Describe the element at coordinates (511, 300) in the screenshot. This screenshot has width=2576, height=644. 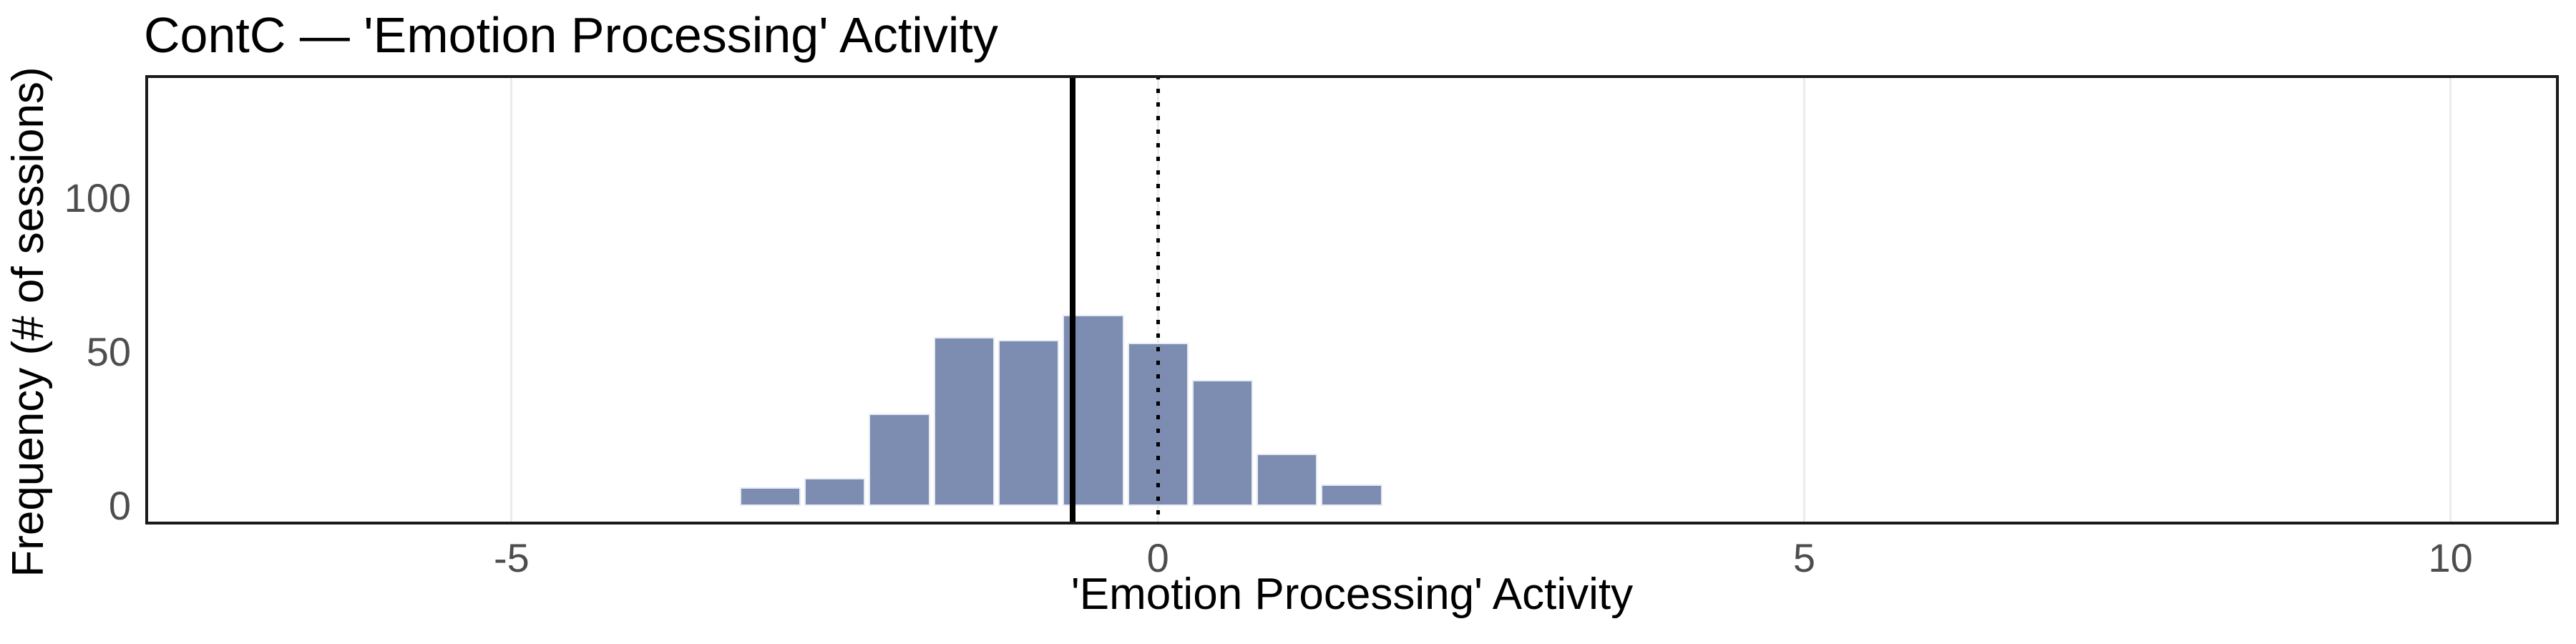
I see `x-gridline--5` at that location.